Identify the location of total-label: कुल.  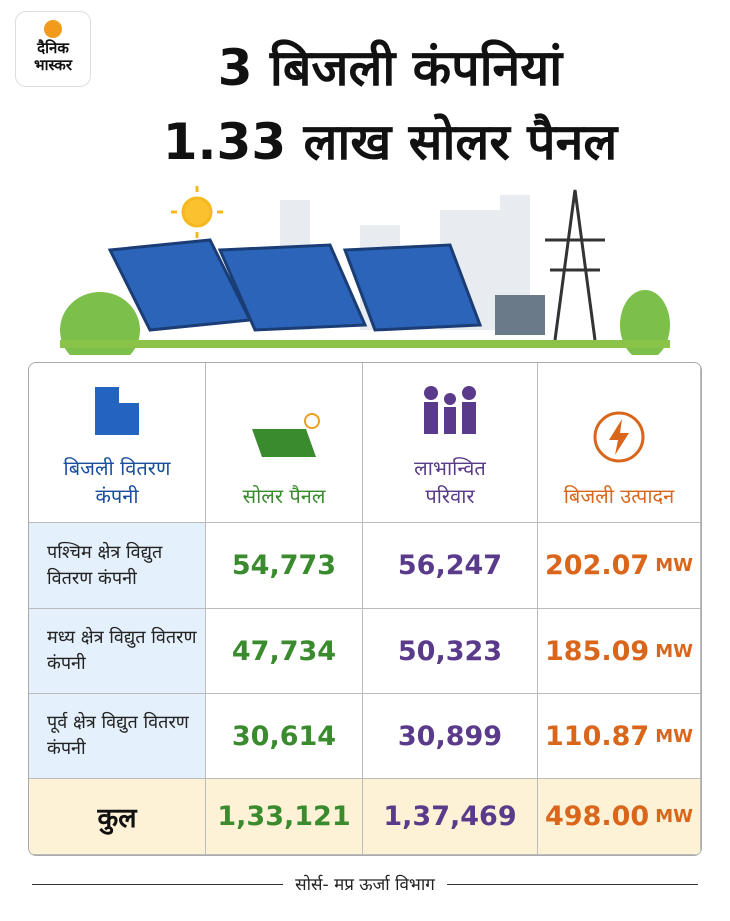
(117, 817).